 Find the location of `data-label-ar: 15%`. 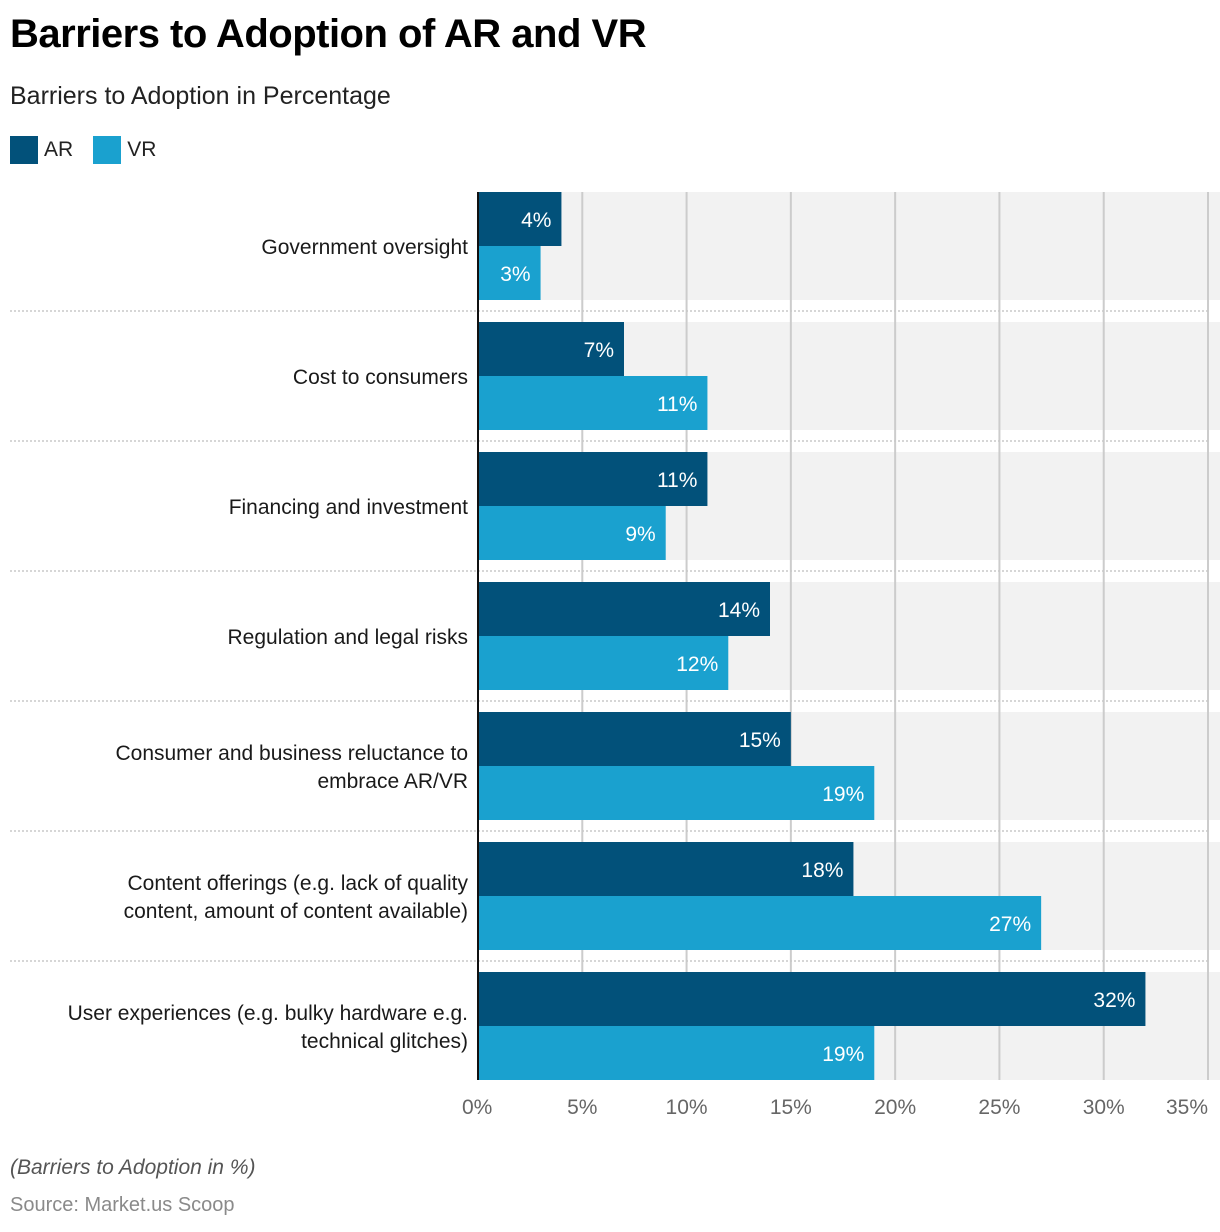

data-label-ar: 15% is located at coordinates (760, 740).